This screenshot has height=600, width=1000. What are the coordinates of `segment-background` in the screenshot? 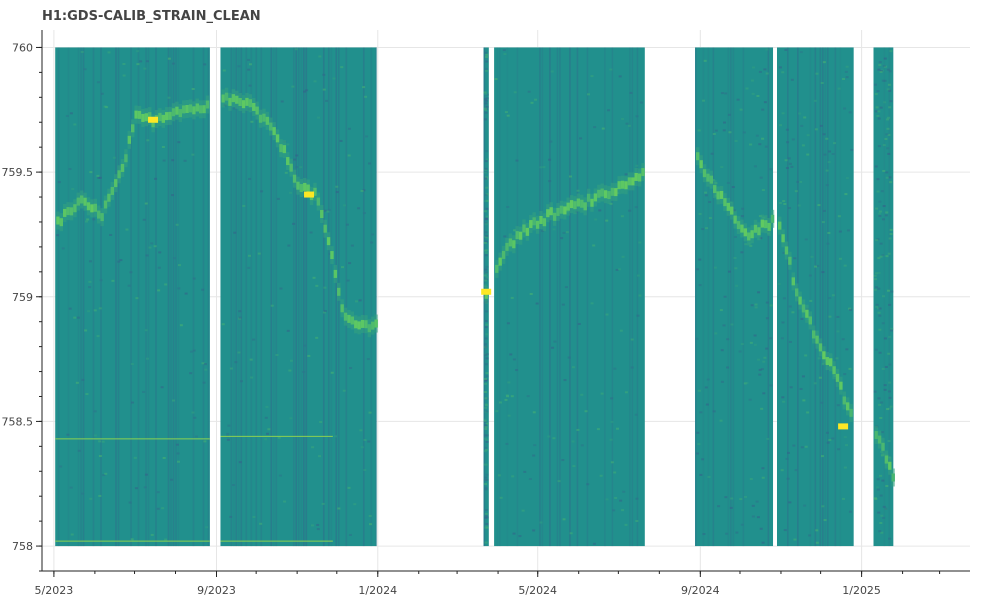 It's located at (815, 297).